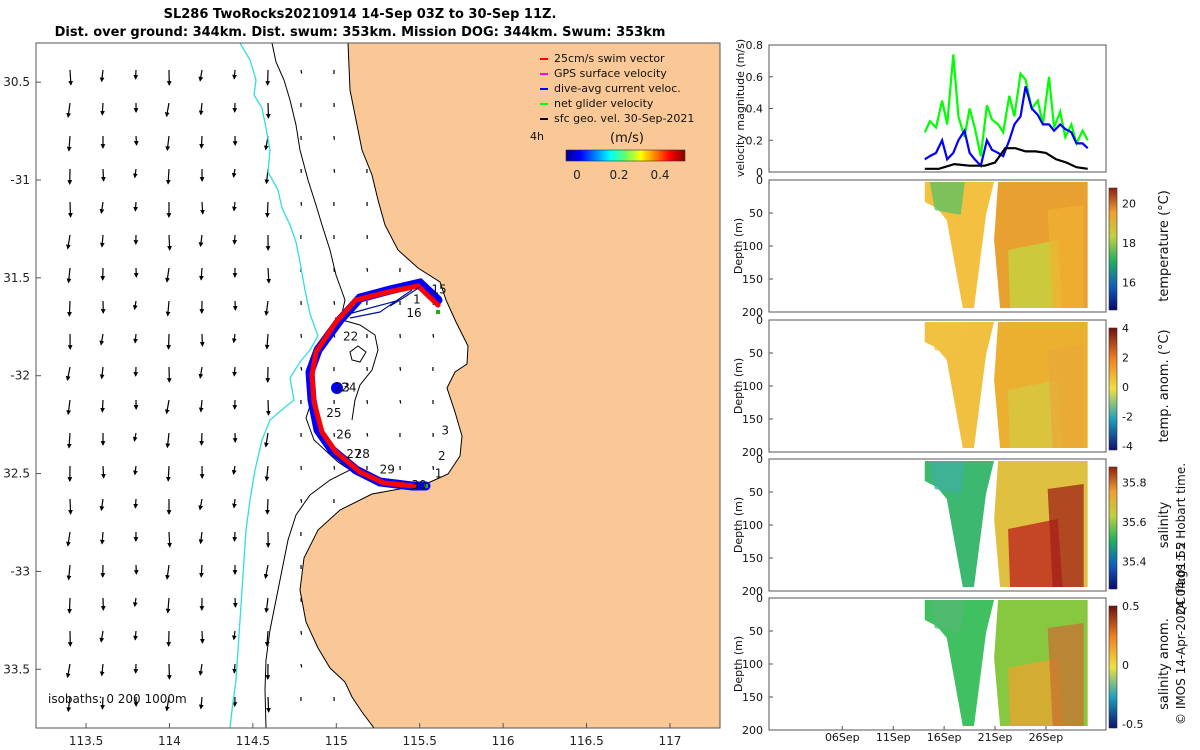 The height and width of the screenshot is (750, 1200). Describe the element at coordinates (586, 741) in the screenshot. I see `map-xtick-label: 116.5` at that location.